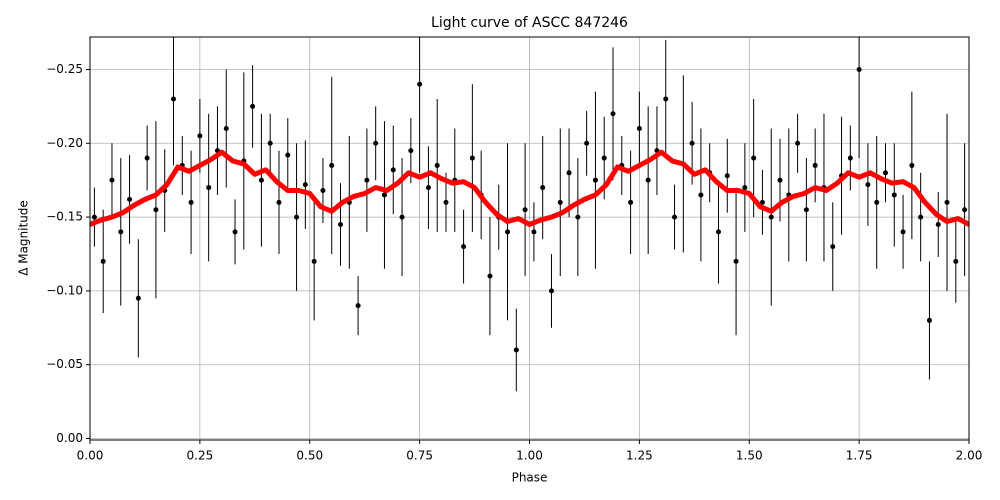 The height and width of the screenshot is (500, 1000). I want to click on x-tick-label: 2.00, so click(969, 456).